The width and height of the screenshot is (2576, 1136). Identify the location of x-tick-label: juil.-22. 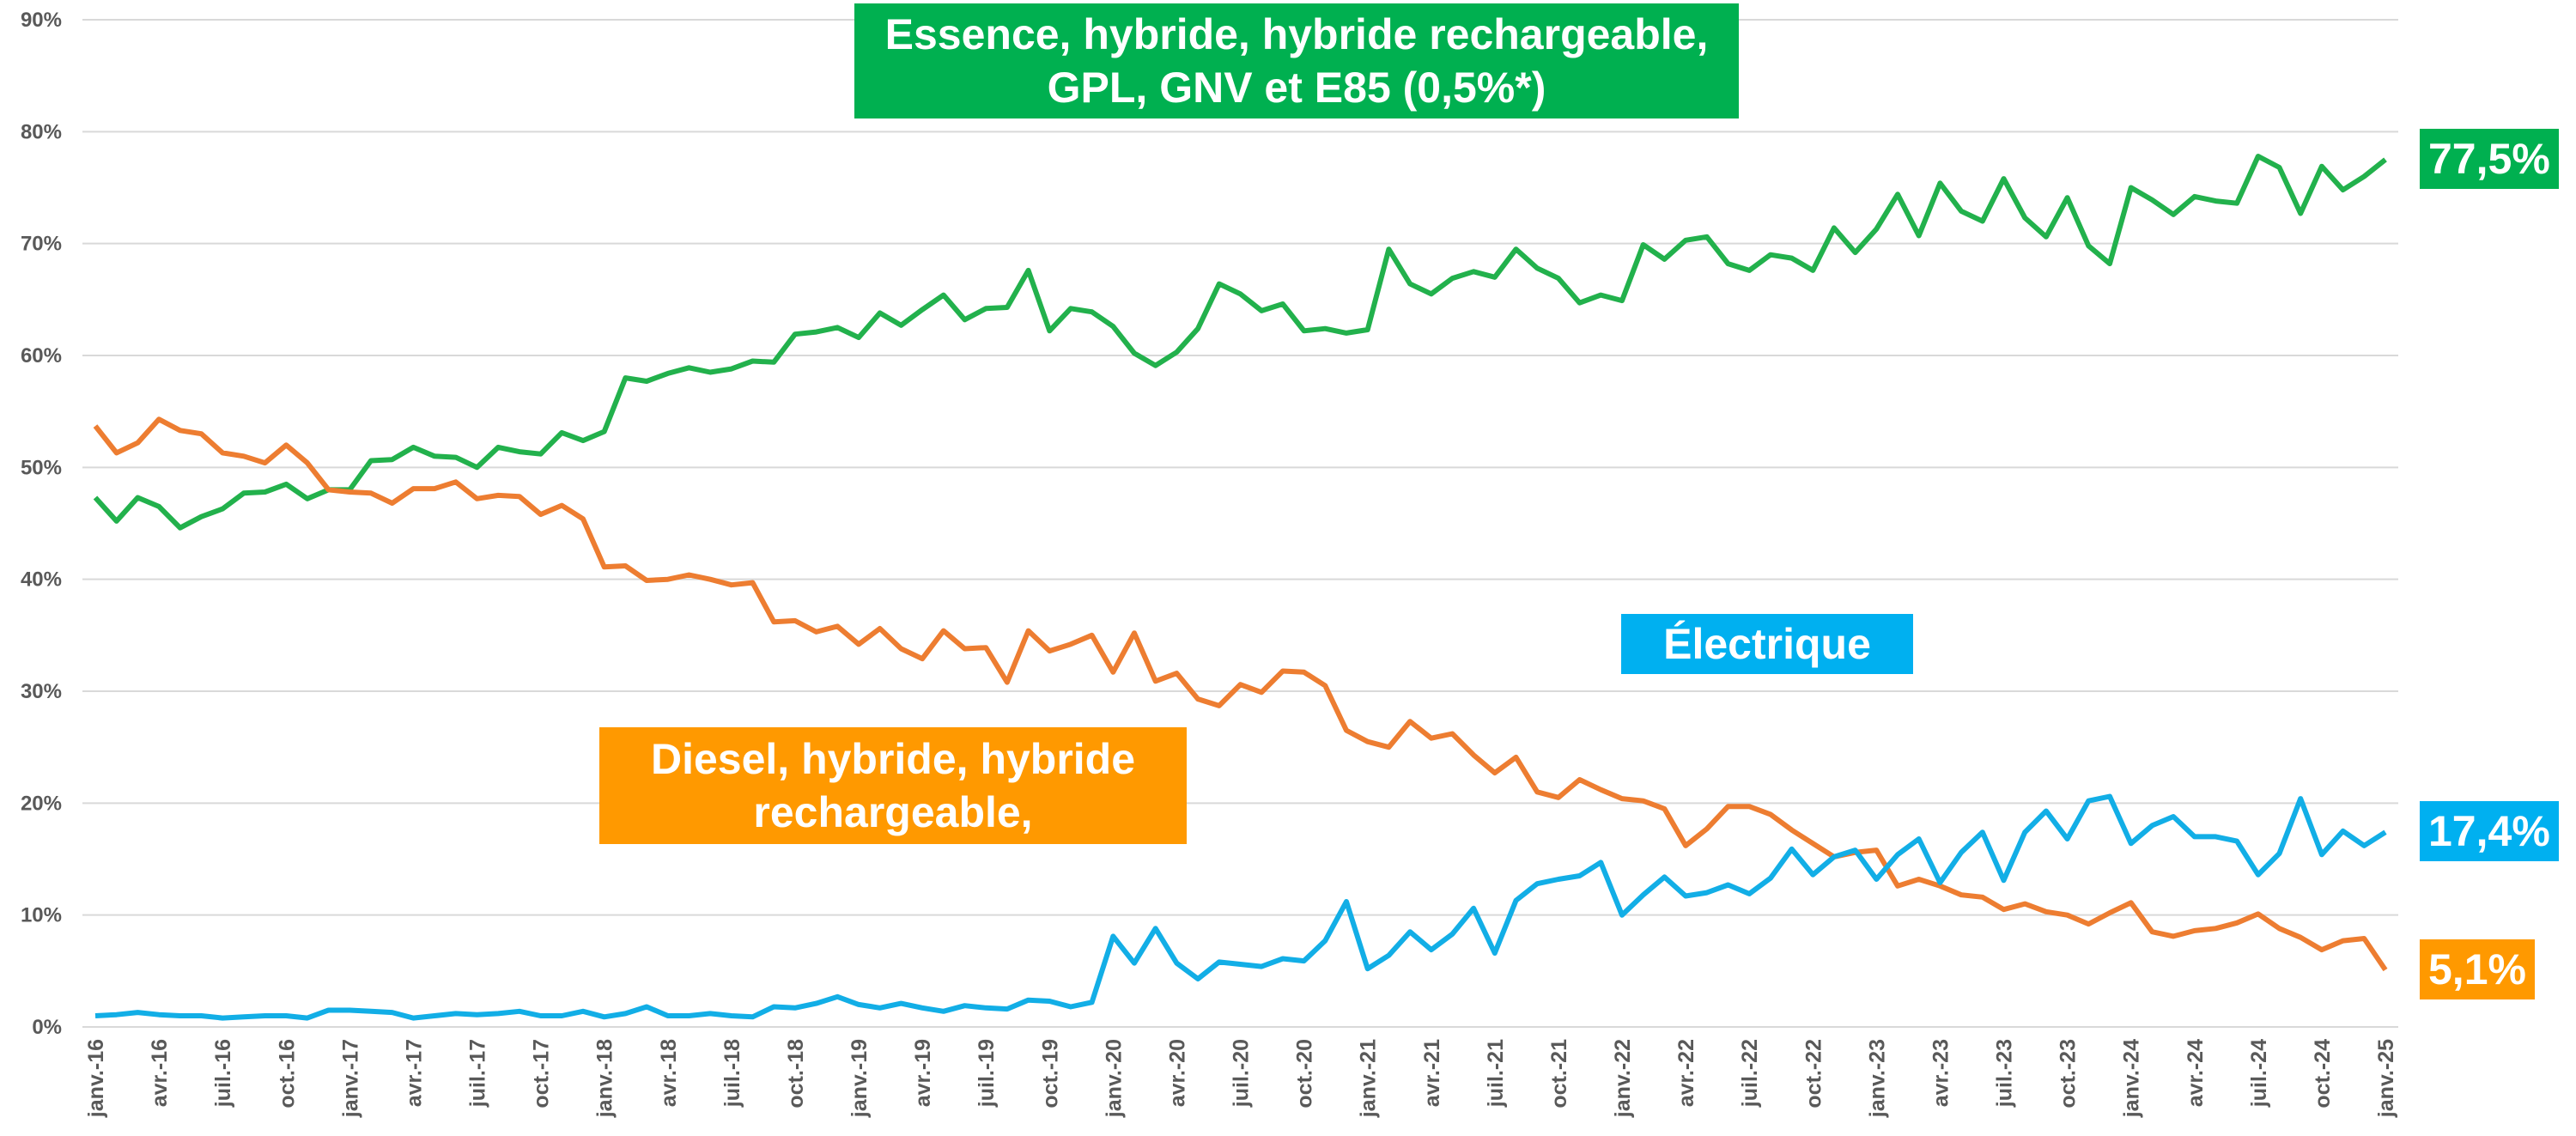
(1750, 1073).